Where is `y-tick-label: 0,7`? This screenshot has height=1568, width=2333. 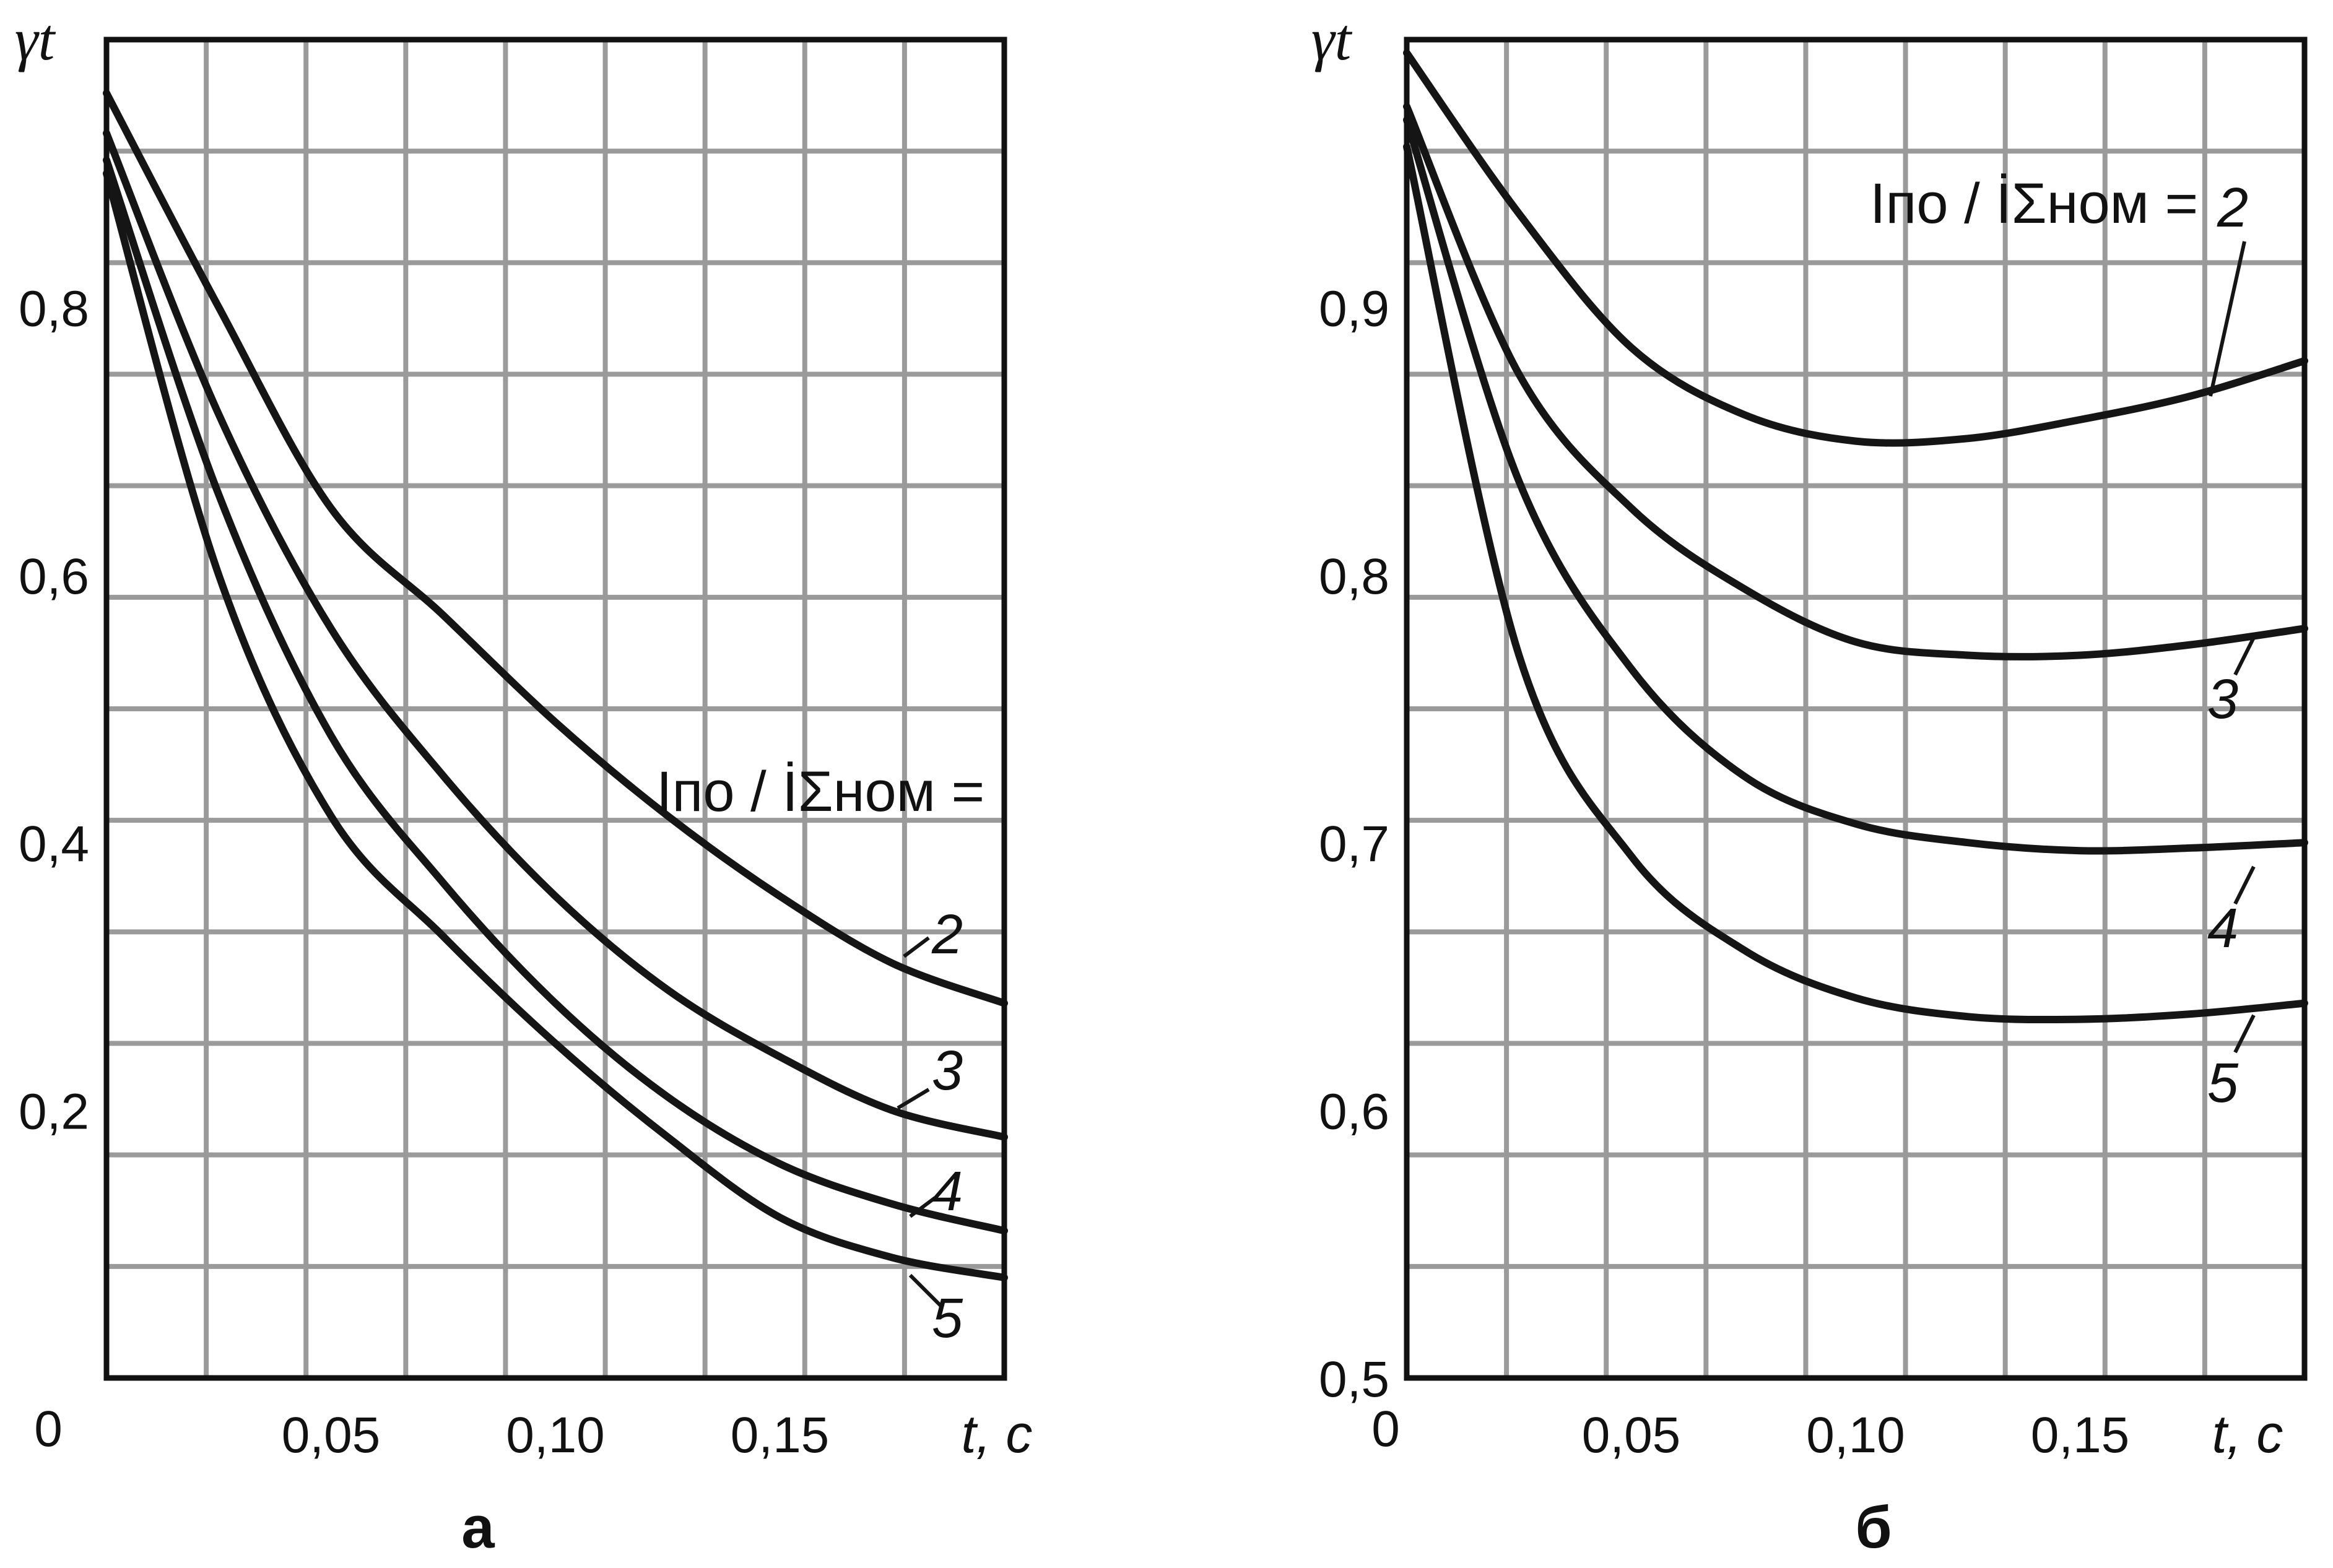 y-tick-label: 0,7 is located at coordinates (1354, 844).